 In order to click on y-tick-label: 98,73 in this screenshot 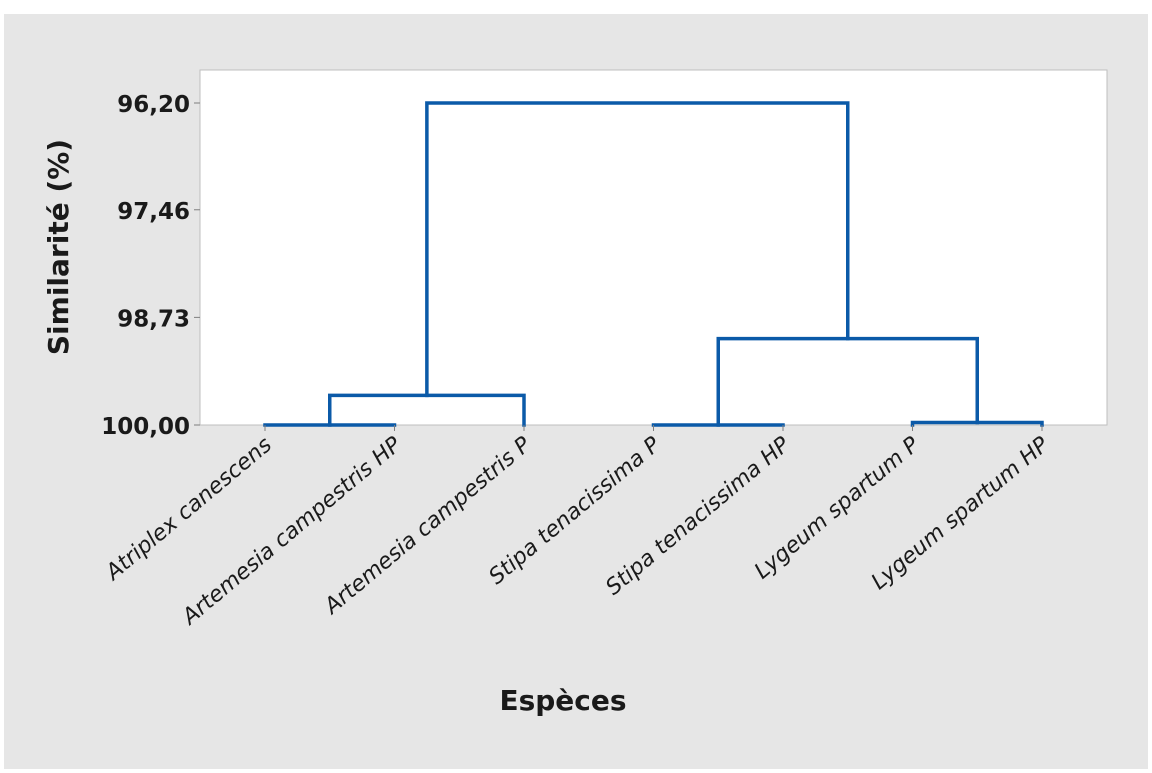, I will do `click(153, 319)`.